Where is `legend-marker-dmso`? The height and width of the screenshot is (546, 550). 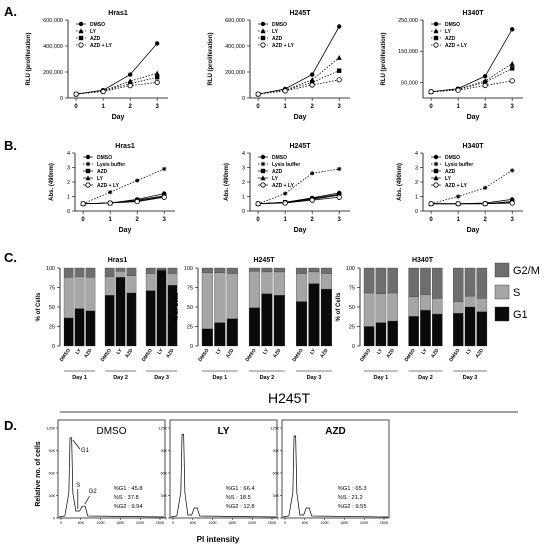 legend-marker-dmso is located at coordinates (88, 157).